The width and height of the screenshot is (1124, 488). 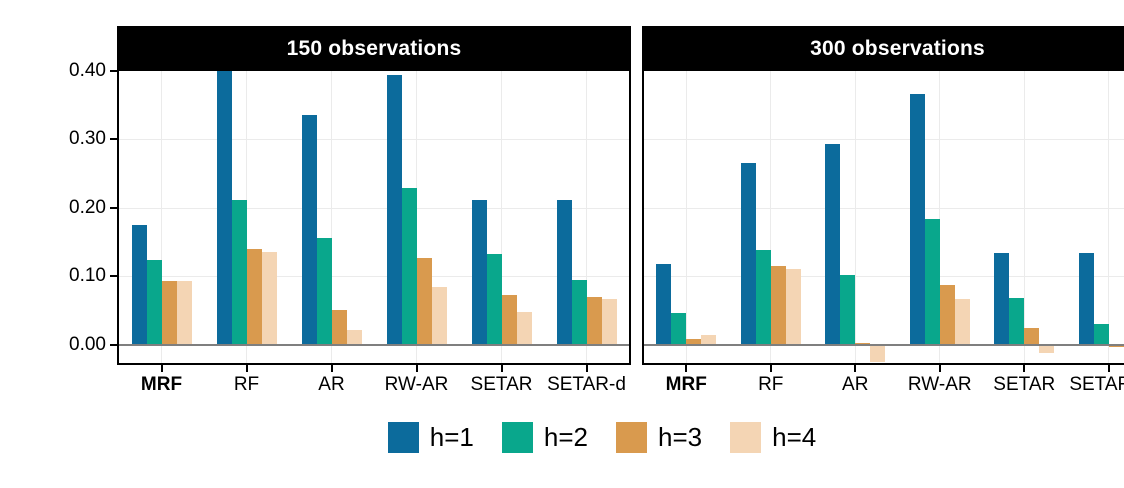 I want to click on legend-item-h1: h=1, so click(x=431, y=437).